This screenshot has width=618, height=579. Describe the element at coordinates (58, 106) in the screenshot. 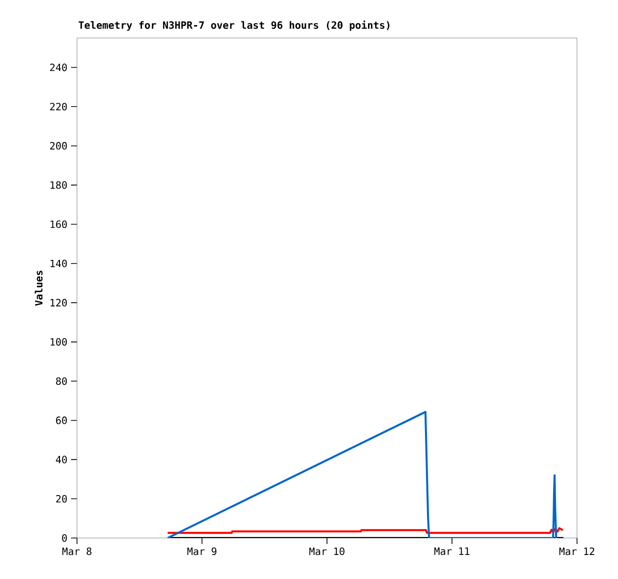

I see `y-tick-label: 220` at that location.